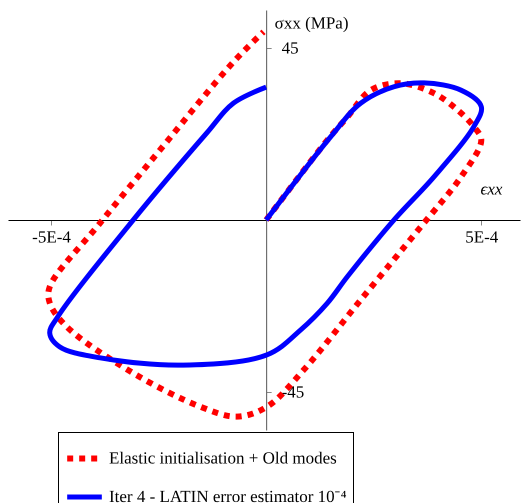 The image size is (522, 503). I want to click on legend-label: Iter 4 - LATIN error estimator 10⁻⁴, so click(228, 495).